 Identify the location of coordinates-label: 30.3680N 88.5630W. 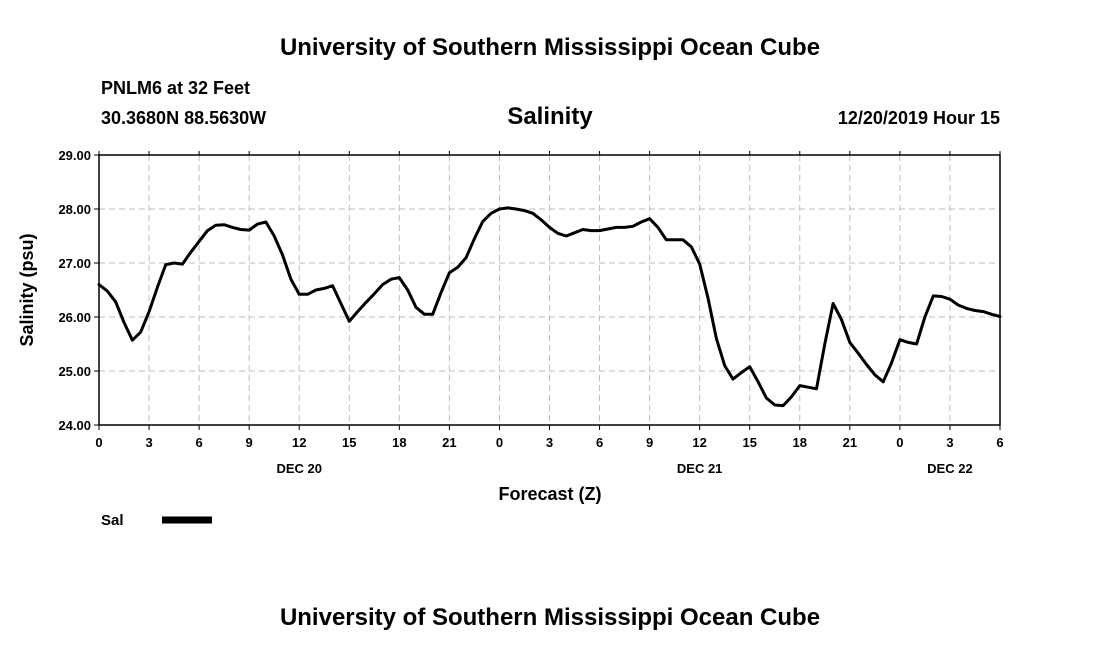
(183, 118).